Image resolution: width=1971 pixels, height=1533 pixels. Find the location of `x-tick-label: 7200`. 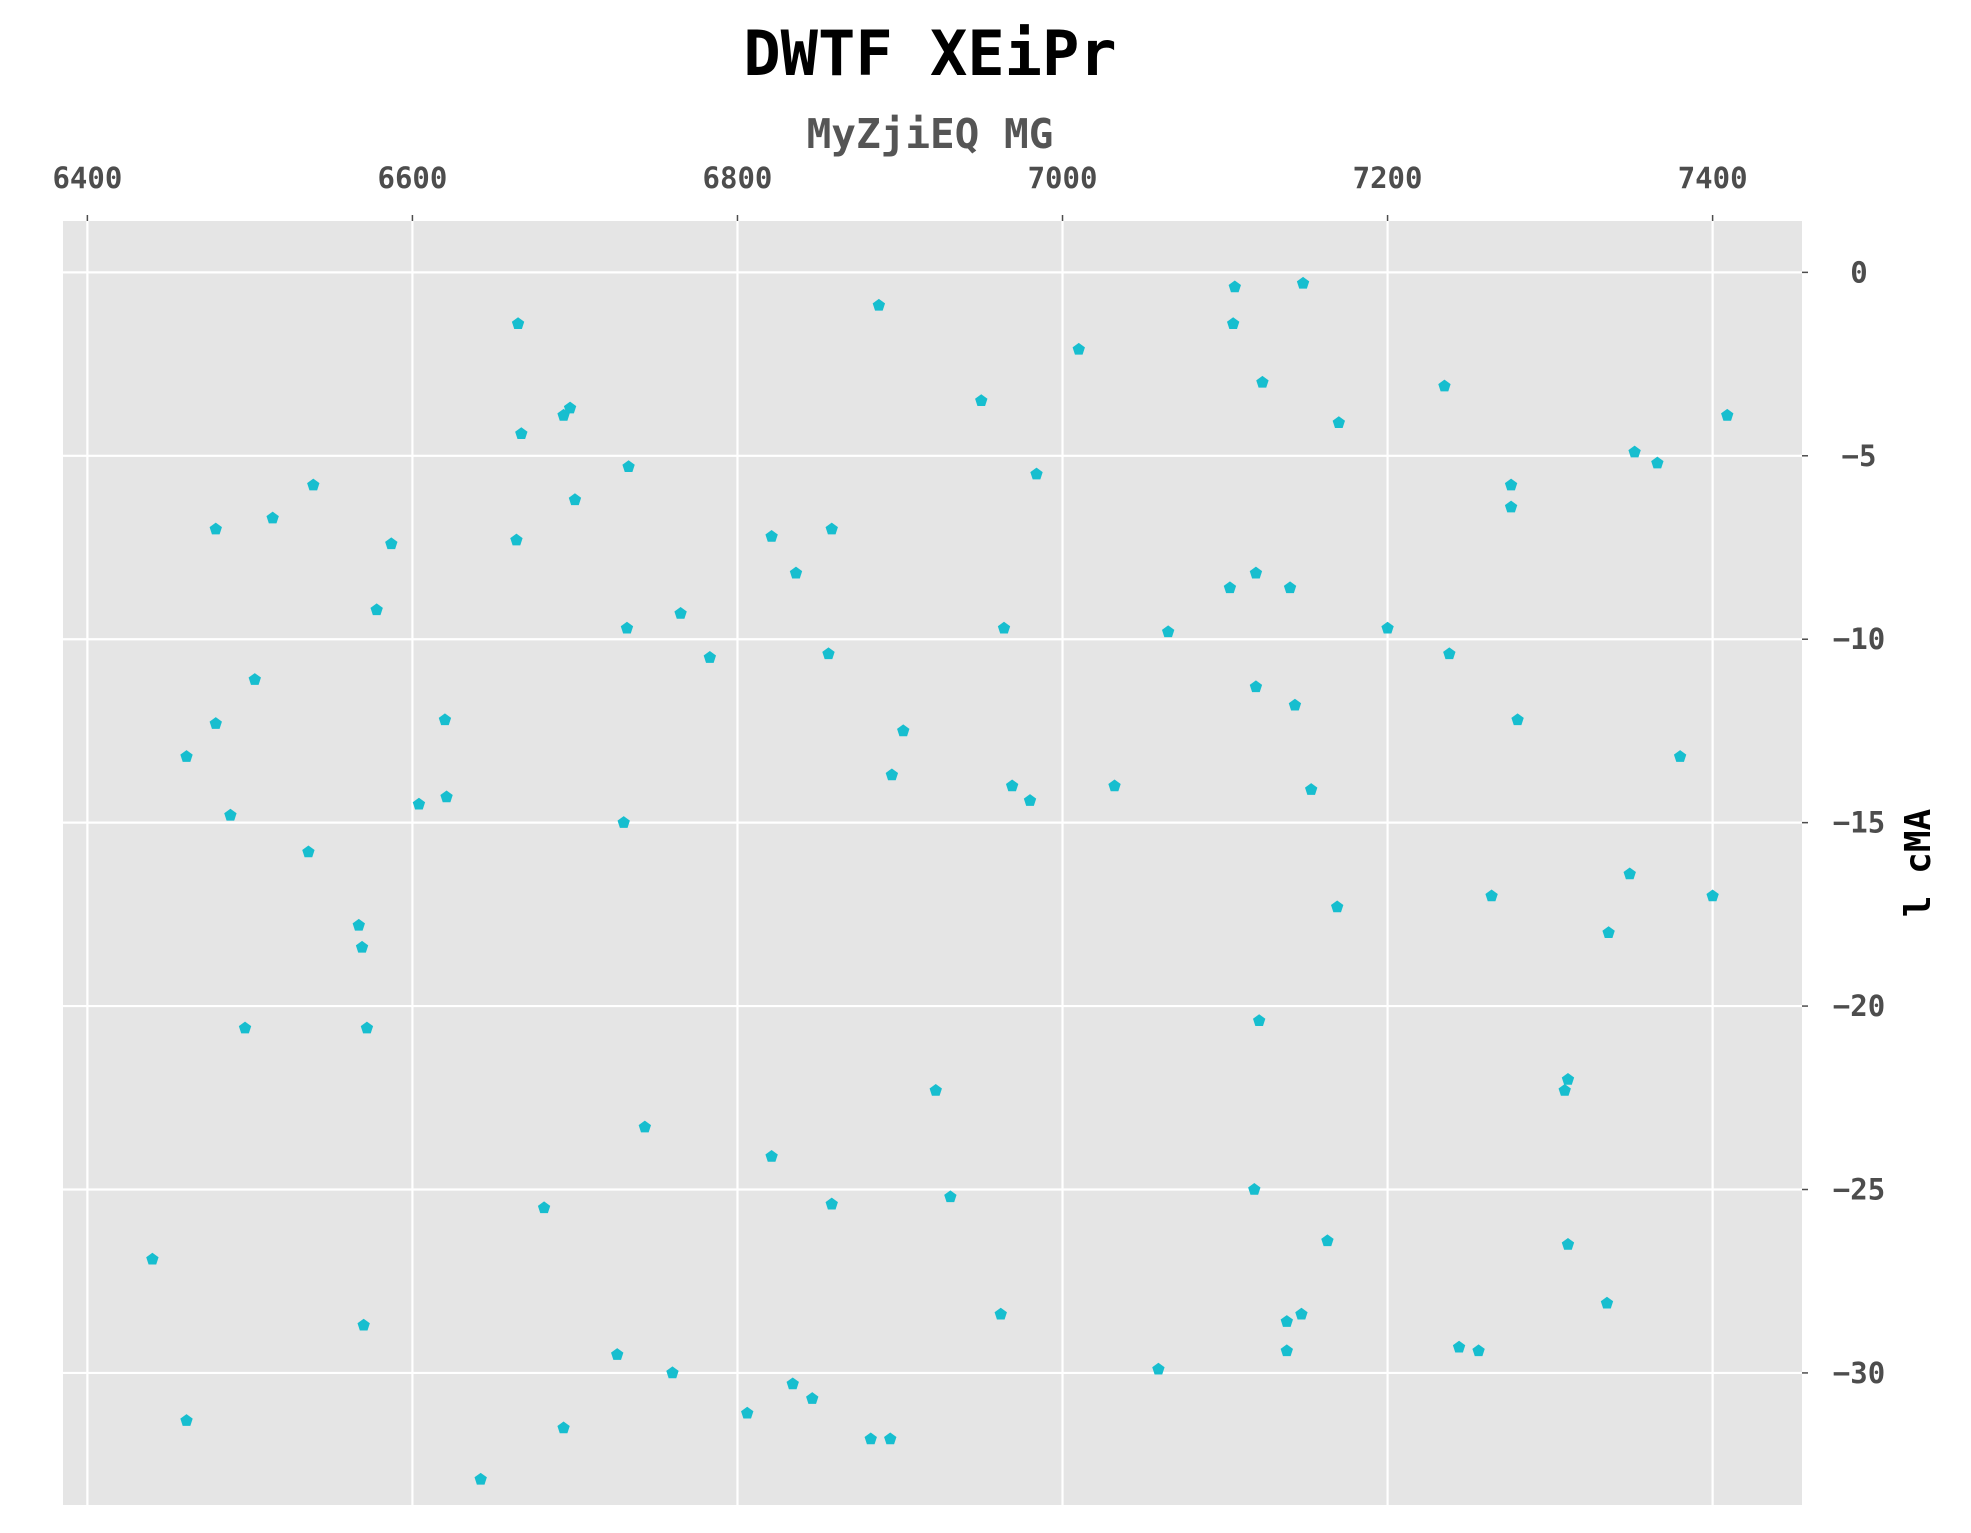

x-tick-label: 7200 is located at coordinates (1388, 178).